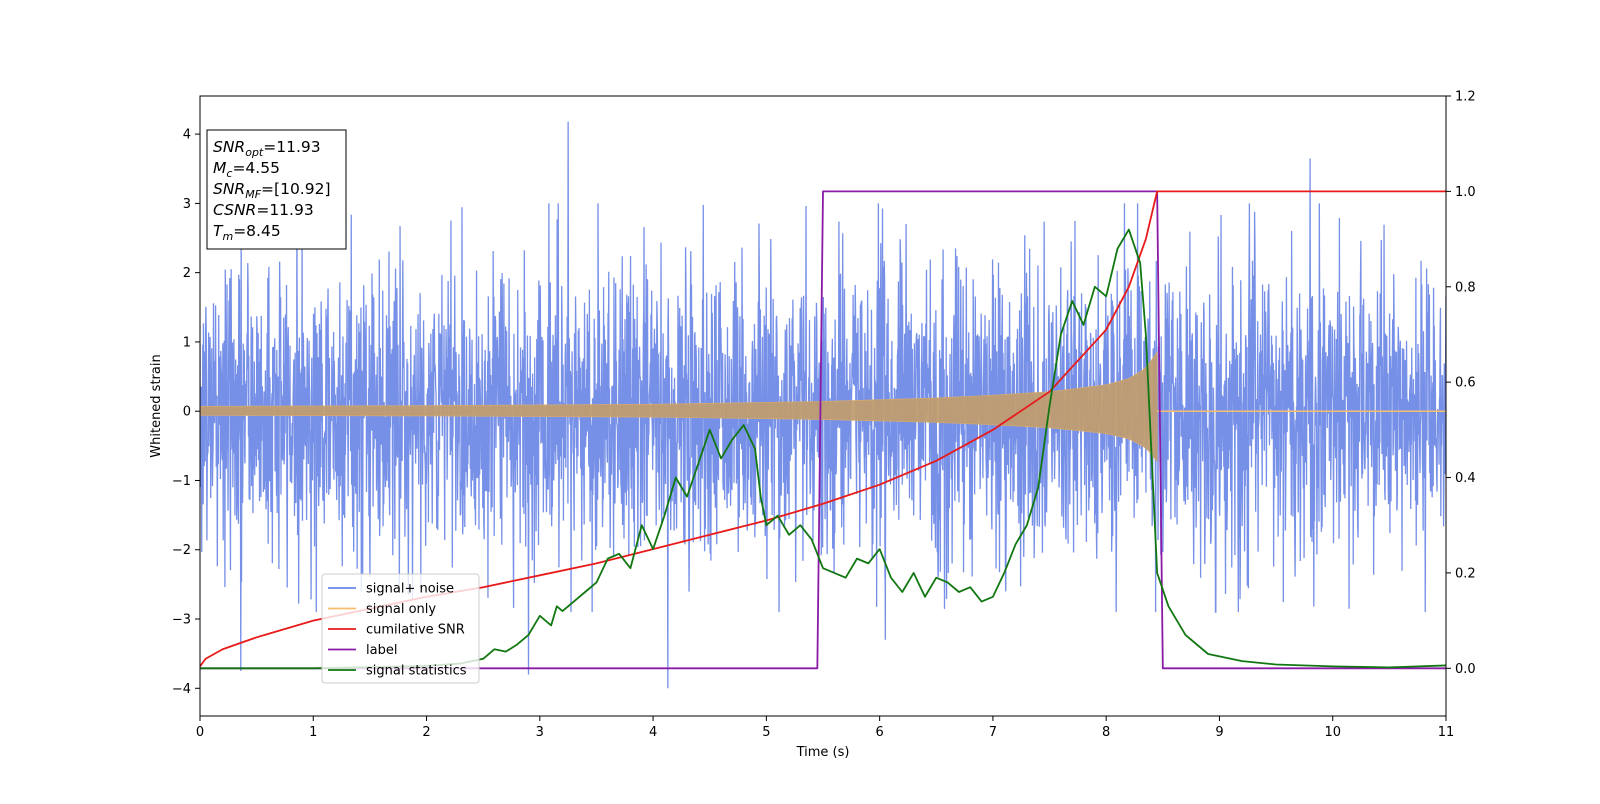 This screenshot has height=804, width=1600. Describe the element at coordinates (426, 732) in the screenshot. I see `x-tick-label: 2` at that location.